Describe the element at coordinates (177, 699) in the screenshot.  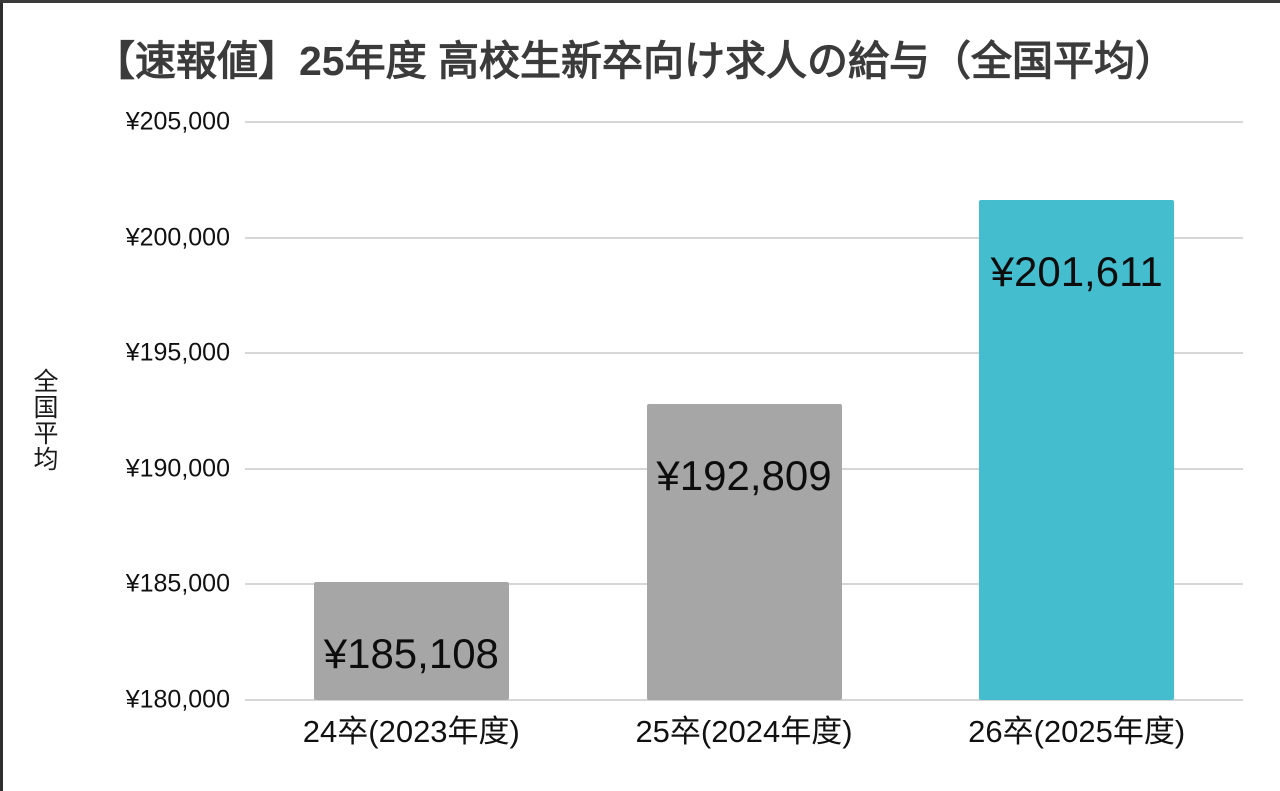
I see `y-tick-label: ¥180,000` at that location.